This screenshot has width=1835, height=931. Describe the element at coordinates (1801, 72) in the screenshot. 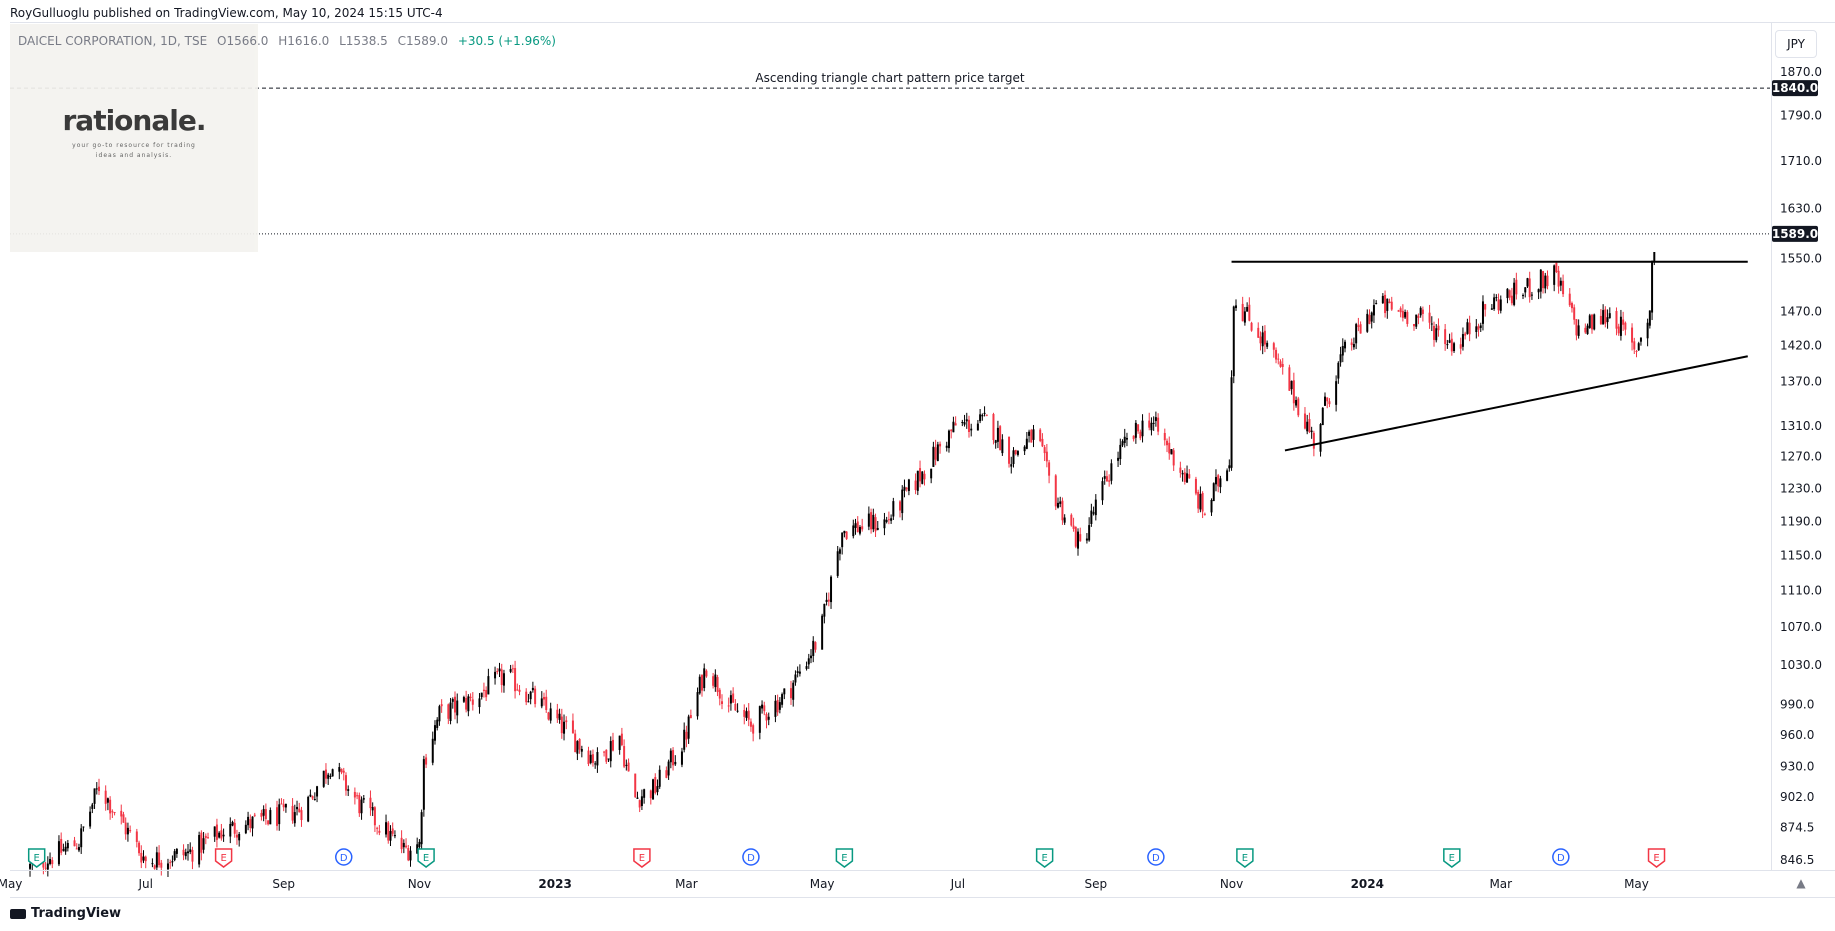

I see `price-tick-label: 1870.0` at that location.